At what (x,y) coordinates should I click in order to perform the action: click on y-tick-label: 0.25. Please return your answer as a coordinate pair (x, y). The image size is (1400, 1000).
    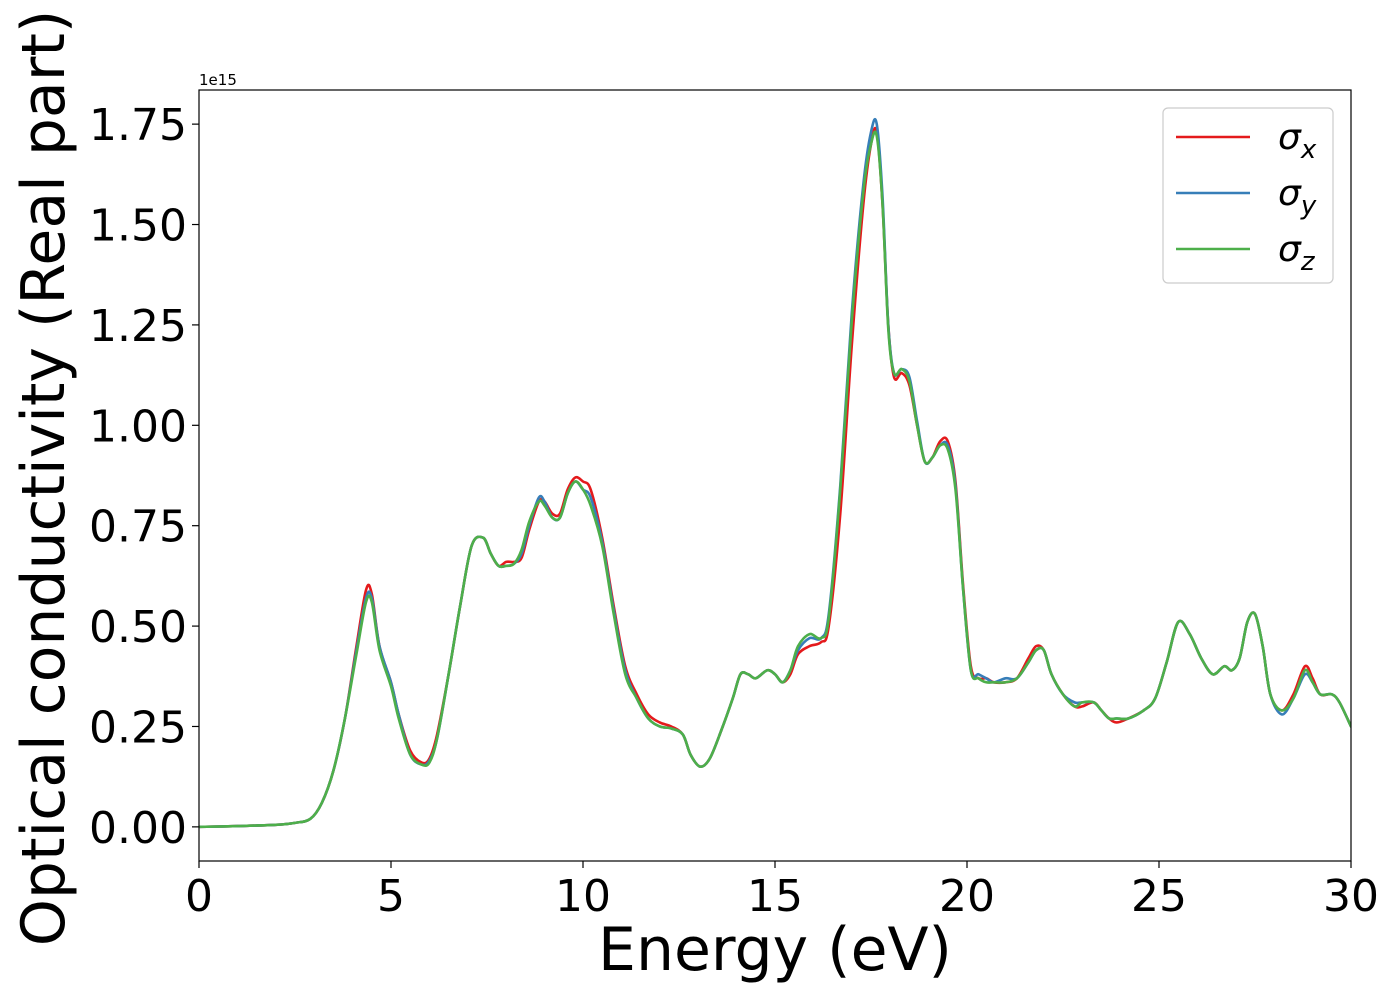
    Looking at the image, I should click on (138, 727).